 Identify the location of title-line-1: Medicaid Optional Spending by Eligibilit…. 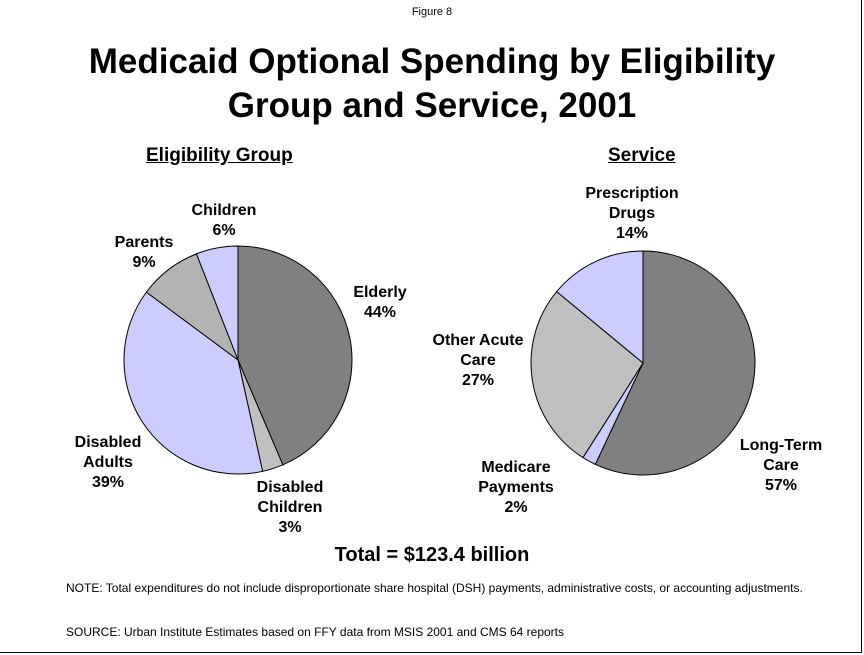
(432, 61).